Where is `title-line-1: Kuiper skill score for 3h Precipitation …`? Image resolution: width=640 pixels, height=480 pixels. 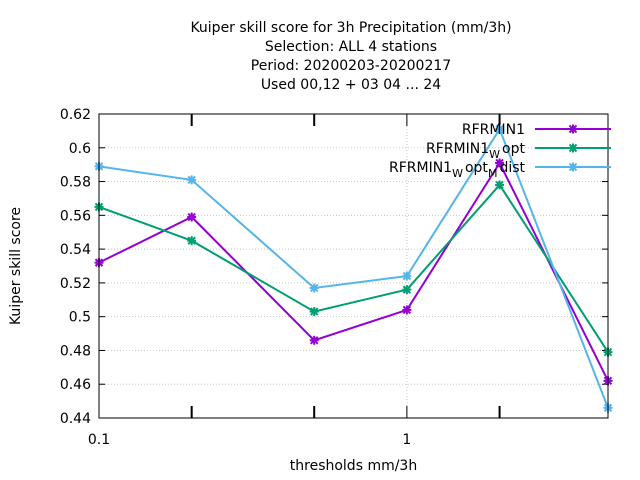 title-line-1: Kuiper skill score for 3h Precipitation … is located at coordinates (350, 28).